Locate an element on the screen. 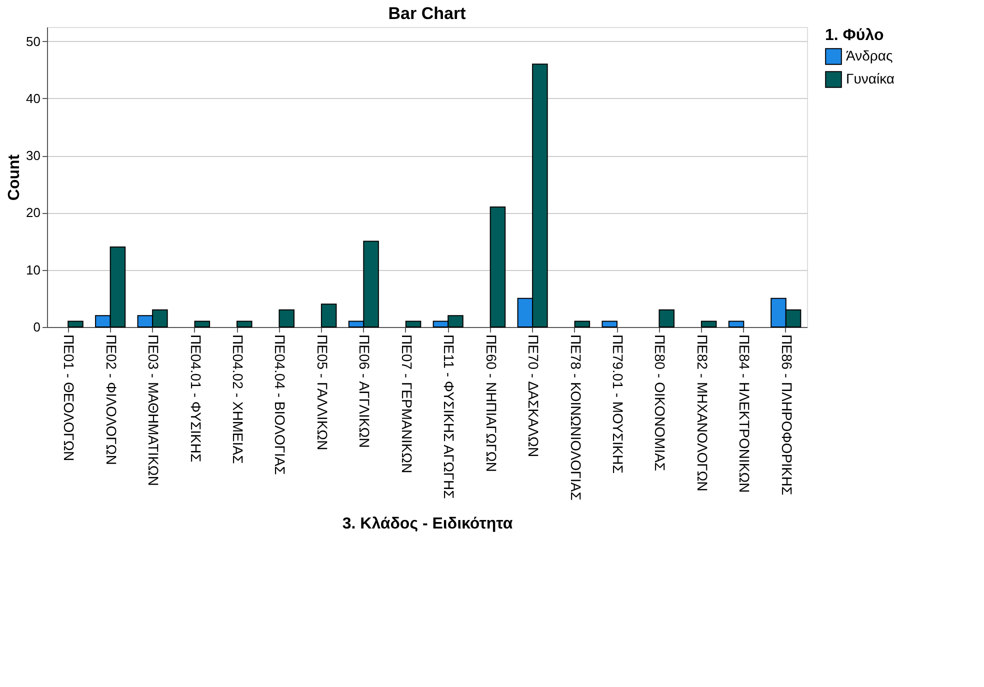 The width and height of the screenshot is (984, 687). x-tick-label: ΠΕ06 - ΑΓΓΛΙΚΩΝ is located at coordinates (364, 391).